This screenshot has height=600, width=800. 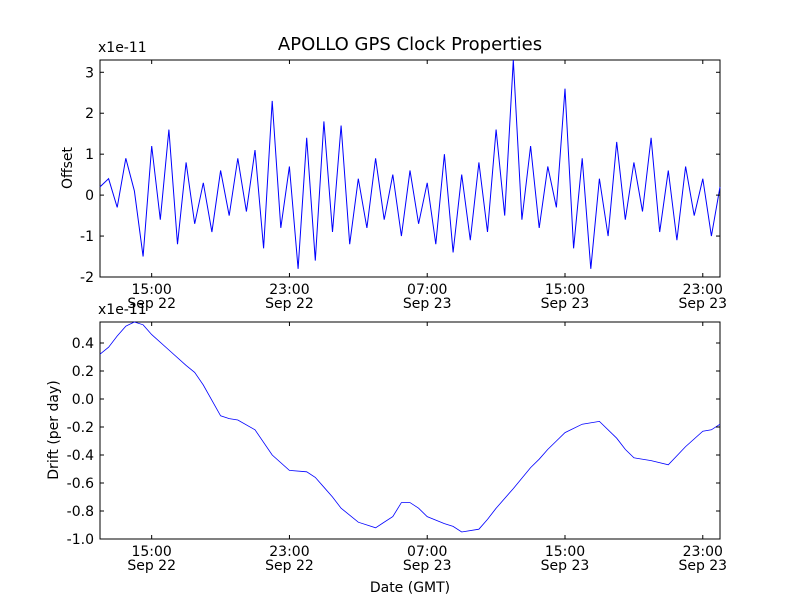 I want to click on drift-y-tick-label: 0.2, so click(x=83, y=372).